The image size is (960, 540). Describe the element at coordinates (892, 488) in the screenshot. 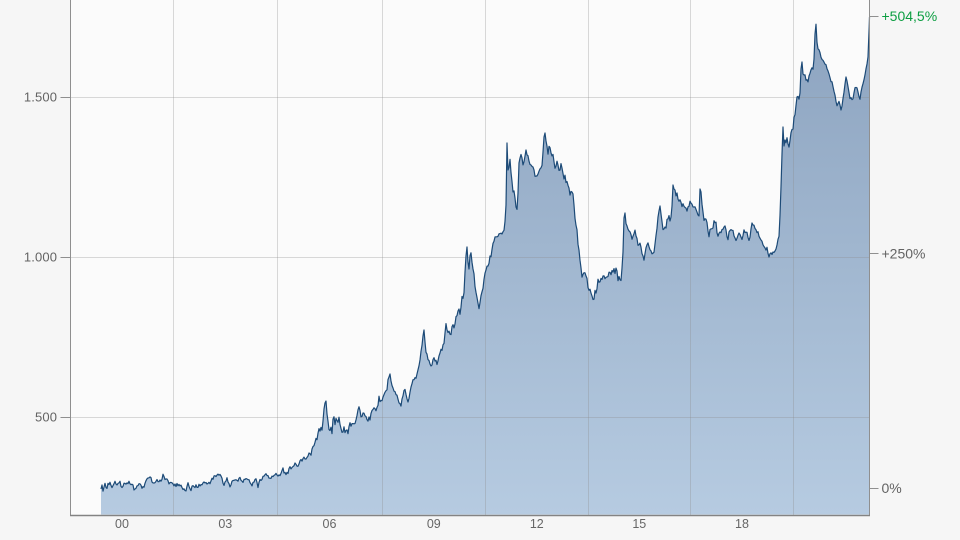

I see `svg-text: 0%` at that location.